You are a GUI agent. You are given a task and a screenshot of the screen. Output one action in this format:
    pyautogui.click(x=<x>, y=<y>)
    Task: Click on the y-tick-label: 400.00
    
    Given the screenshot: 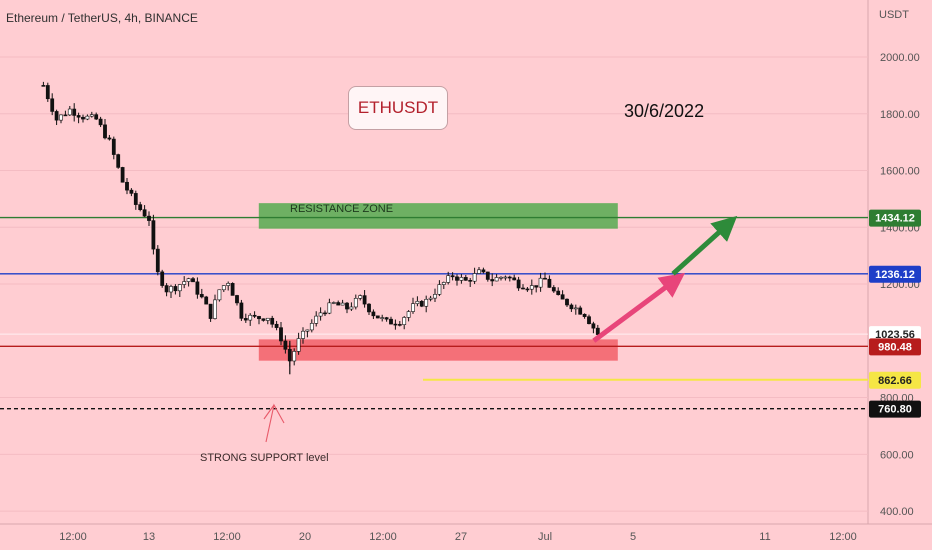 What is the action you would take?
    pyautogui.click(x=897, y=512)
    